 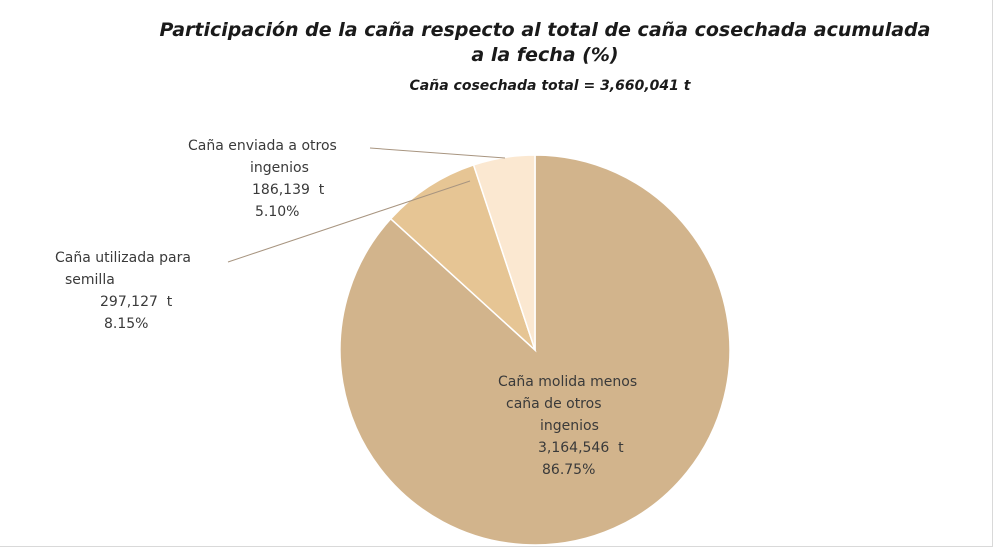 What do you see at coordinates (568, 470) in the screenshot?
I see `slice-percent-0: 86.75%` at bounding box center [568, 470].